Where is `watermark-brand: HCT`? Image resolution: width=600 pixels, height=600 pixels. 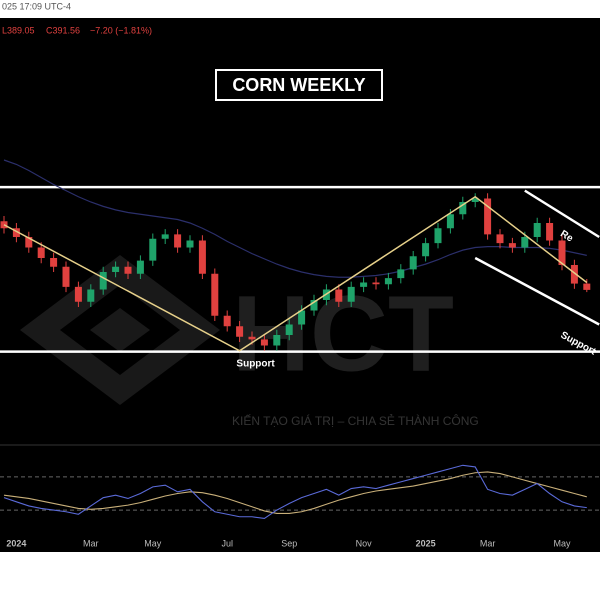
watermark-brand: HCT is located at coordinates (343, 333).